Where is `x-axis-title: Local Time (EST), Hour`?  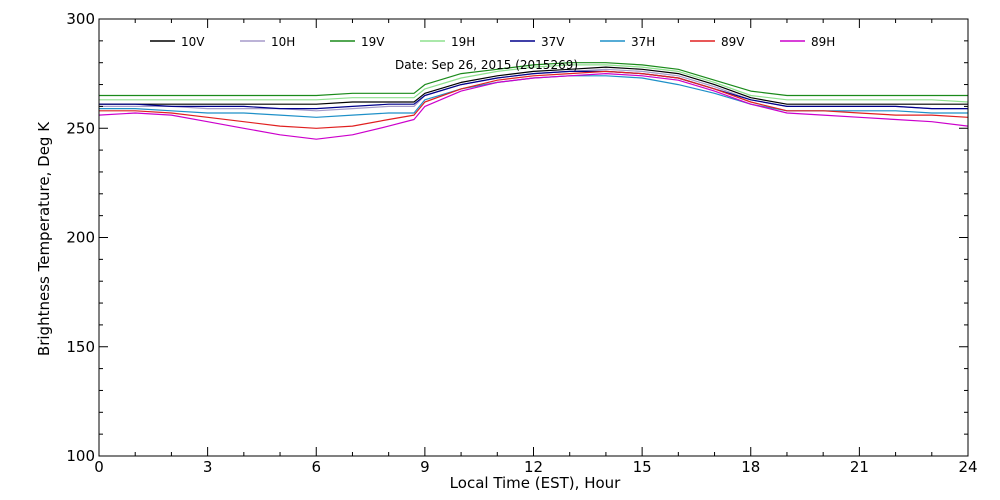 x-axis-title: Local Time (EST), Hour is located at coordinates (535, 483).